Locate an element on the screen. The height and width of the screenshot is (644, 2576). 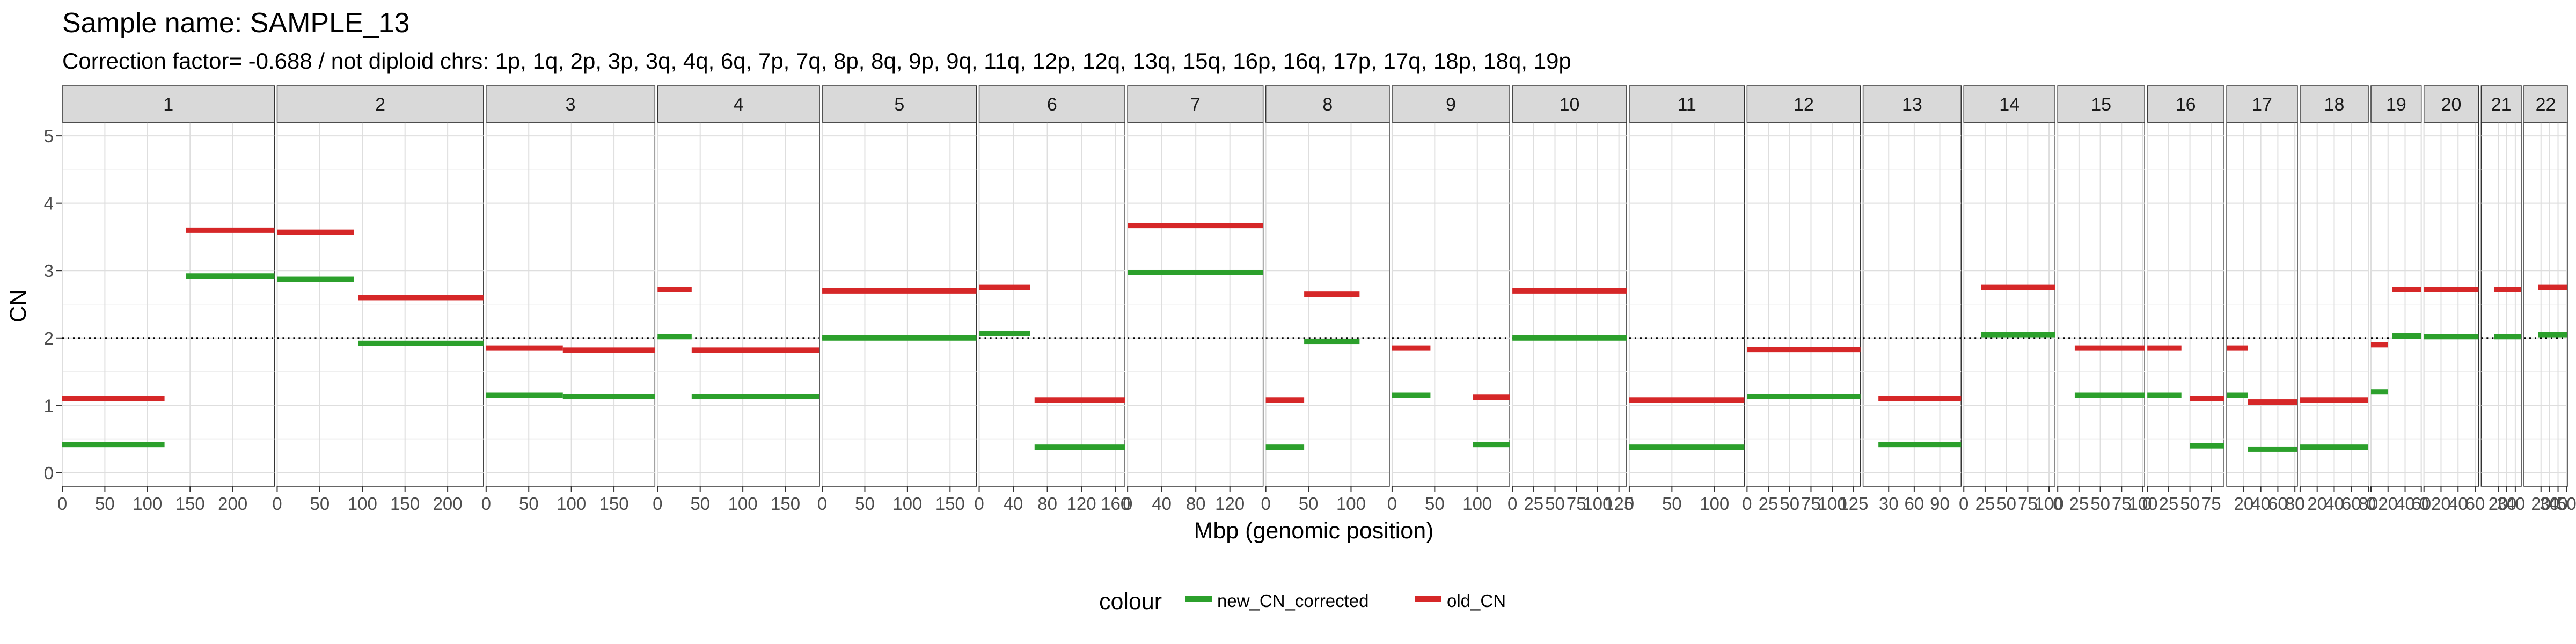
legend-title: colour is located at coordinates (1130, 601).